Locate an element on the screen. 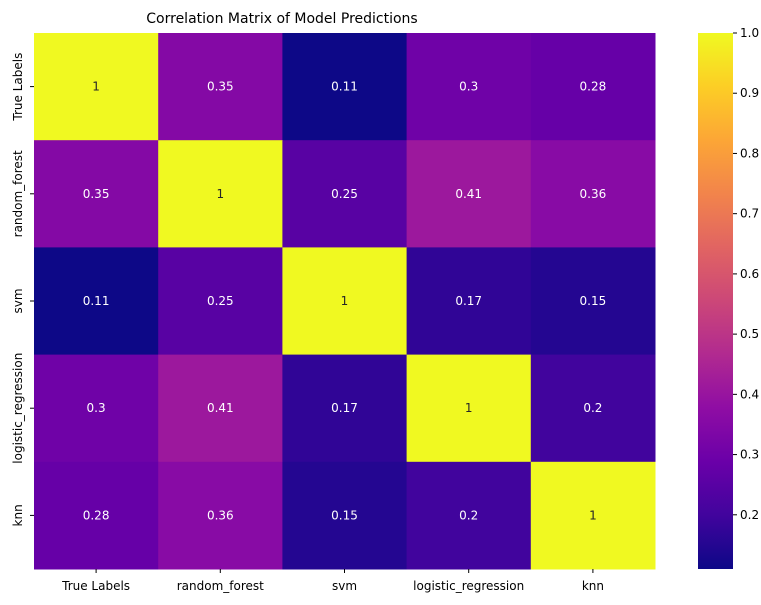  colorbar-tick-label-4: 0.6 is located at coordinates (749, 274).